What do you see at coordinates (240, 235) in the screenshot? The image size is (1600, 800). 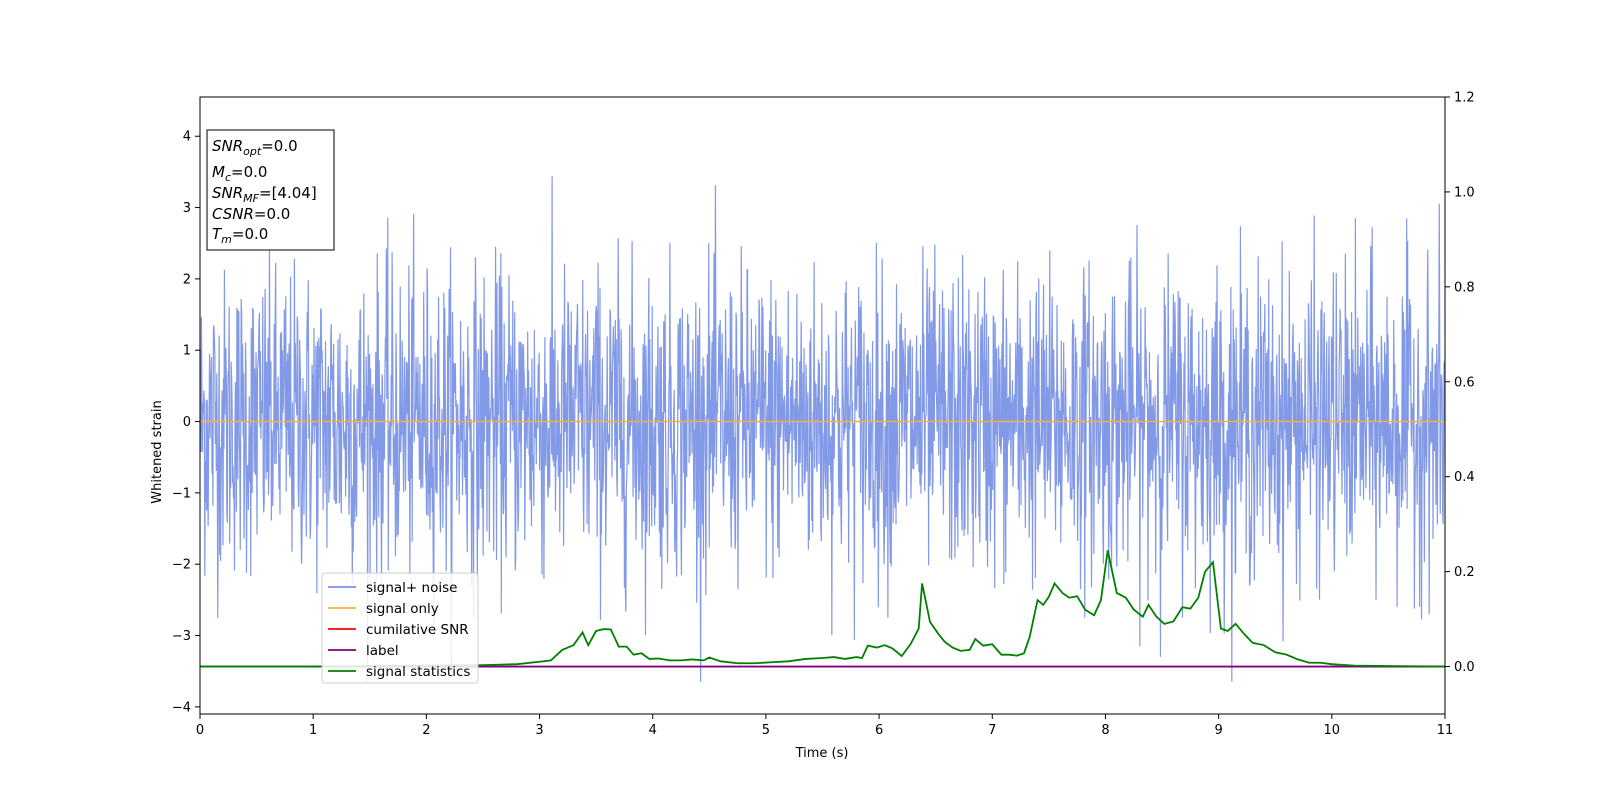 I see `annotation-tm: Tm=0.0` at bounding box center [240, 235].